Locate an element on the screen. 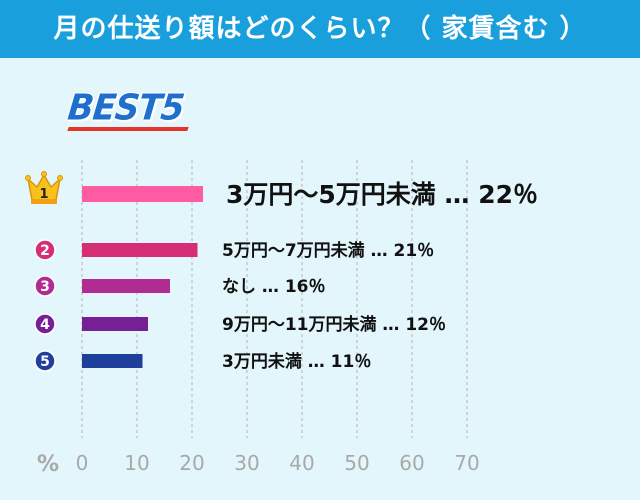  rank-number-2: 2 is located at coordinates (45, 251).